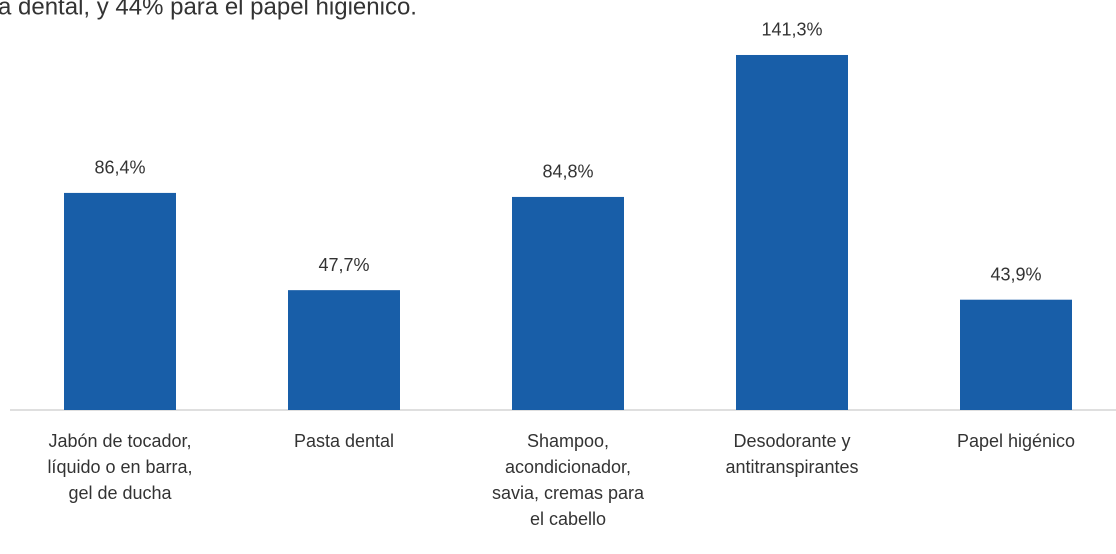  Describe the element at coordinates (792, 454) in the screenshot. I see `x-tick-label: Desodorante y antitranspirantes` at that location.